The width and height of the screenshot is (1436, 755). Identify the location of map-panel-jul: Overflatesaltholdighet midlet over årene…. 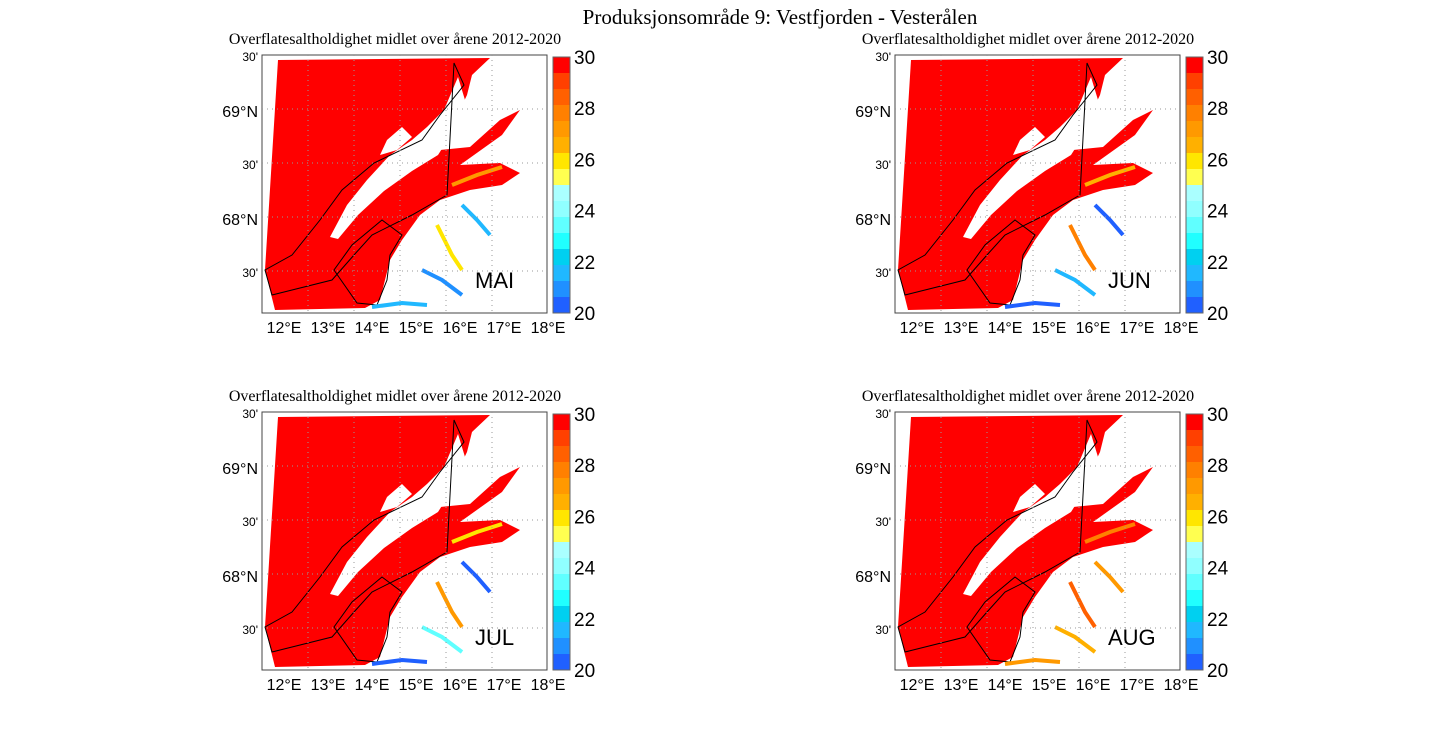
(408, 541).